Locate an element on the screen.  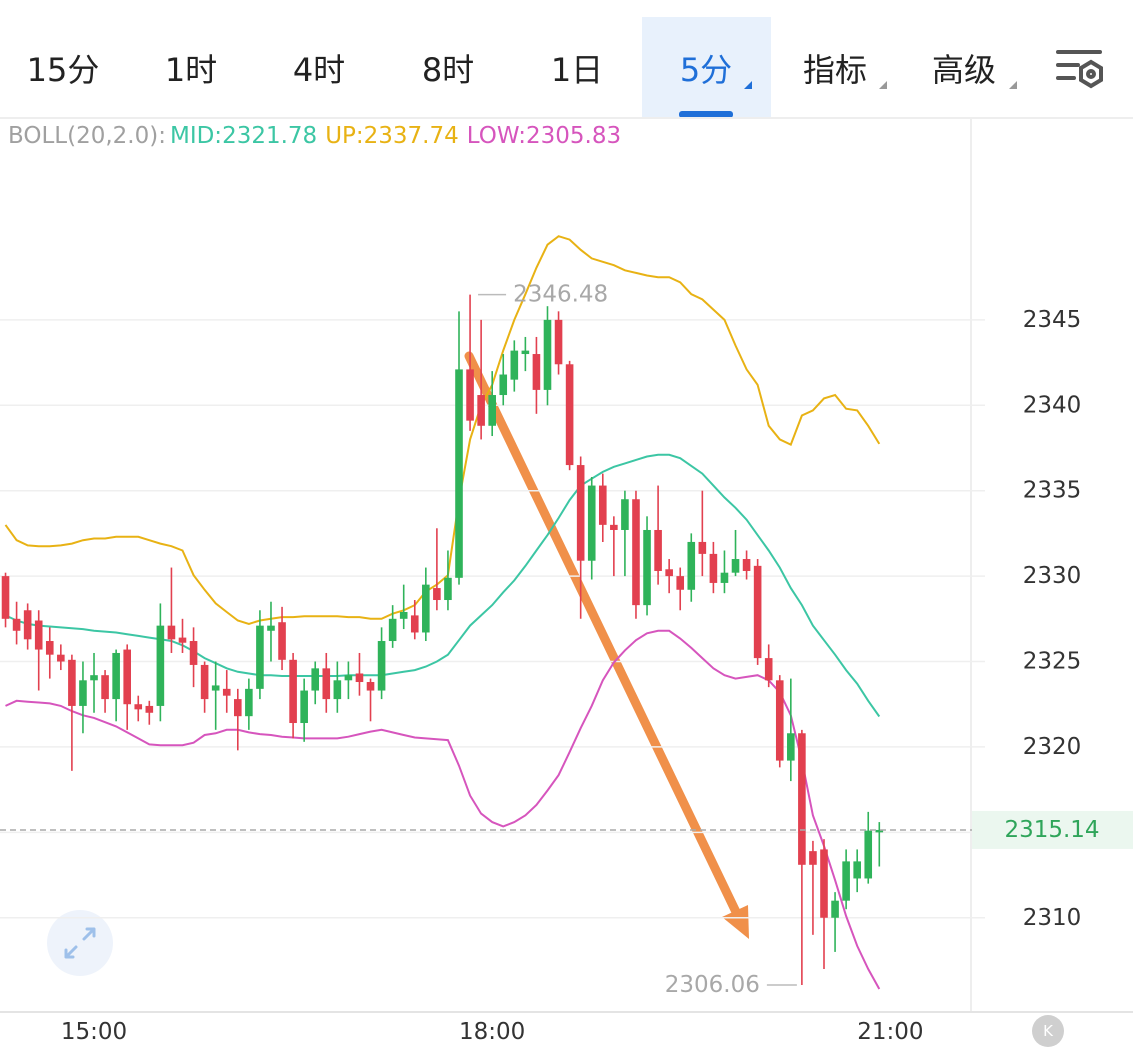
k-button is located at coordinates (1048, 1031).